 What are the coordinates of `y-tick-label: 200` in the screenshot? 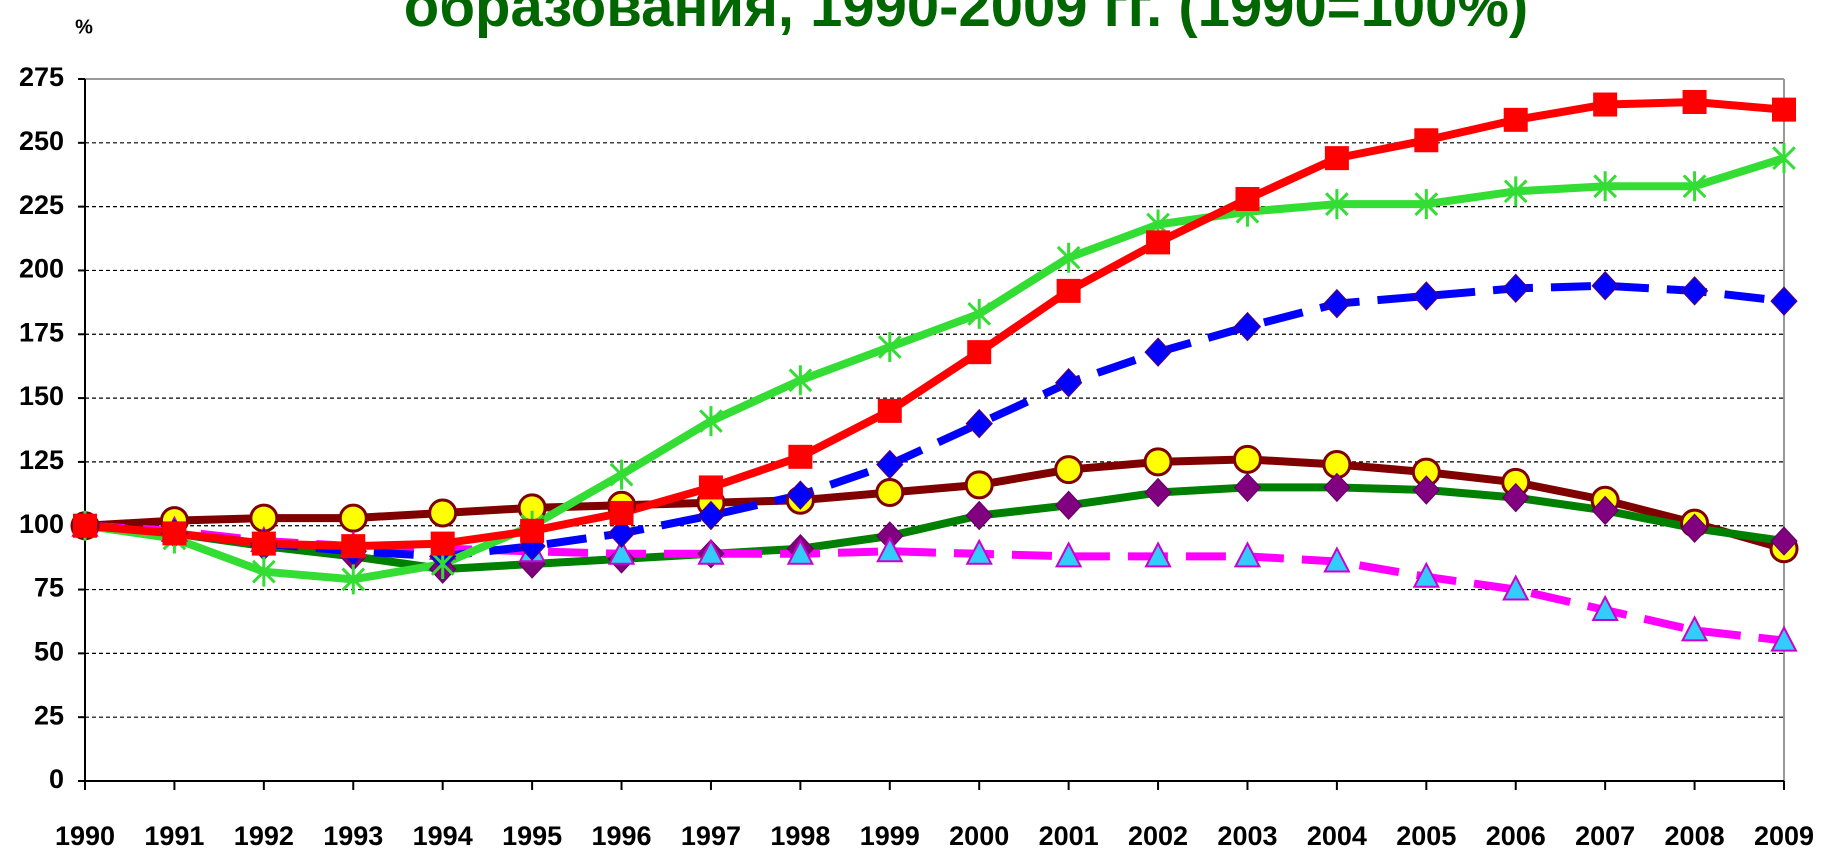 It's located at (41, 269).